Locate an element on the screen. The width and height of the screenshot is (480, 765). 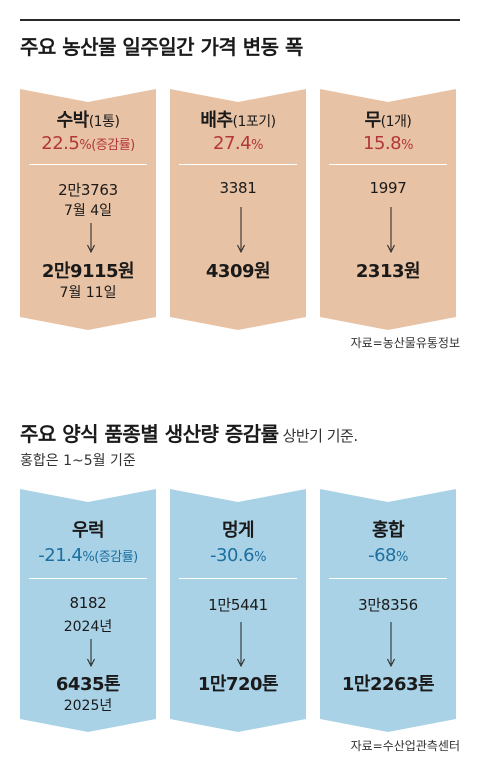
section2-title: 주요 양식 품종별 생산량 증감률 상반기 기준. is located at coordinates (189, 432).